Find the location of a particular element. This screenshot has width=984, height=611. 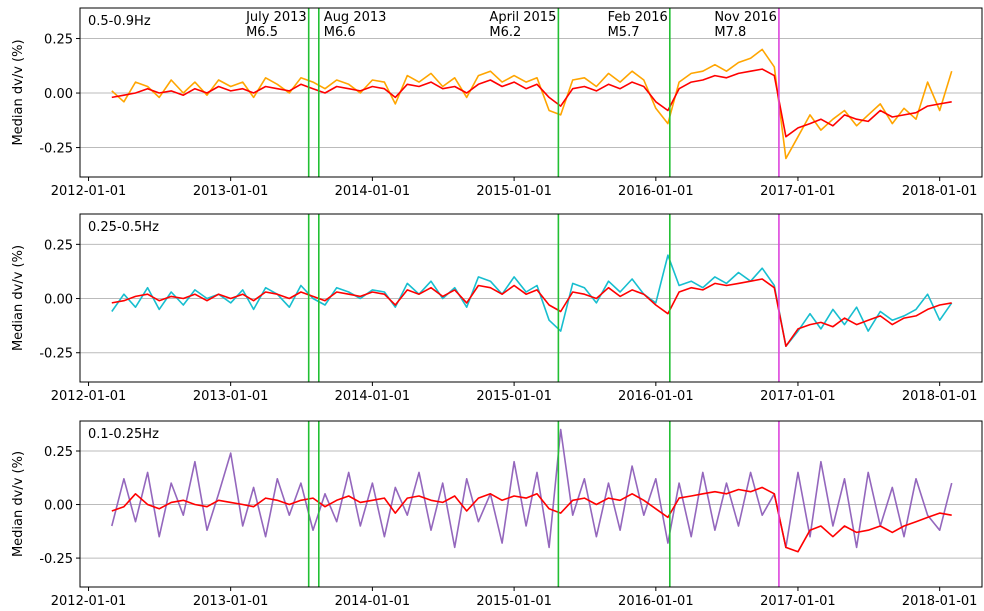

event-label: April 2015 is located at coordinates (522, 17).